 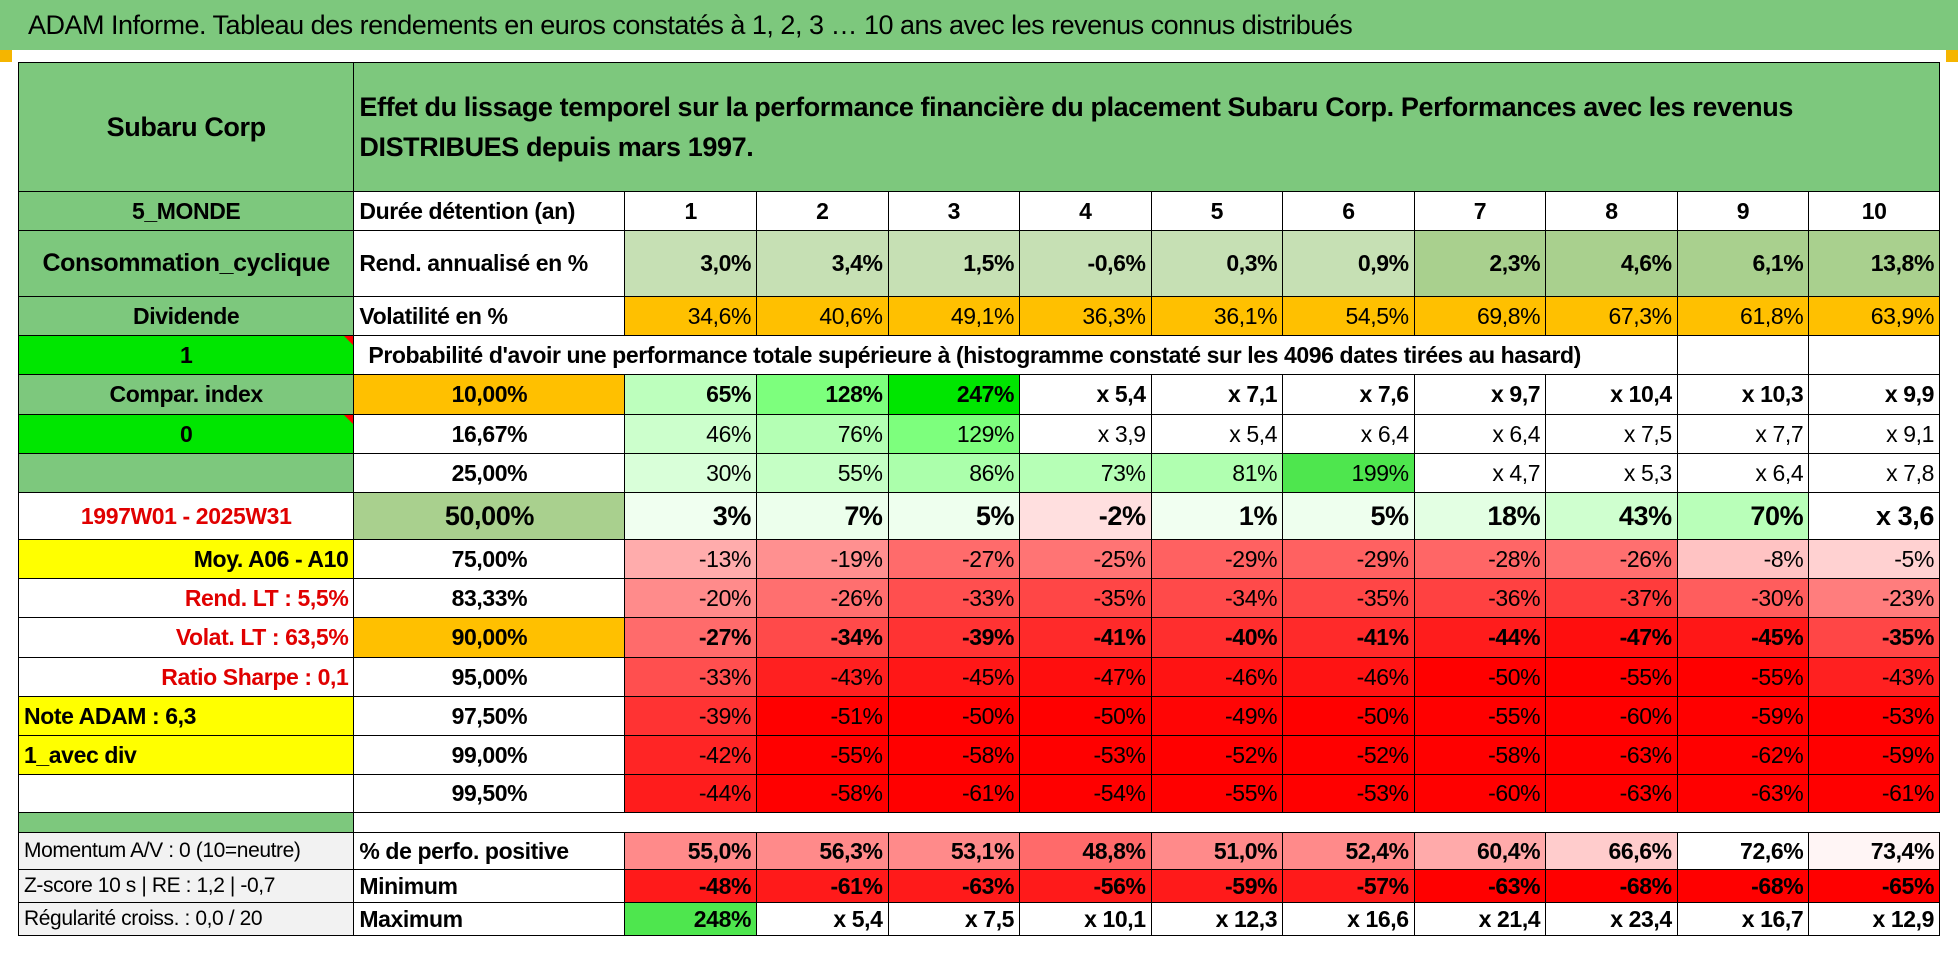 I want to click on vol-cell: 61,8%, so click(x=1743, y=316).